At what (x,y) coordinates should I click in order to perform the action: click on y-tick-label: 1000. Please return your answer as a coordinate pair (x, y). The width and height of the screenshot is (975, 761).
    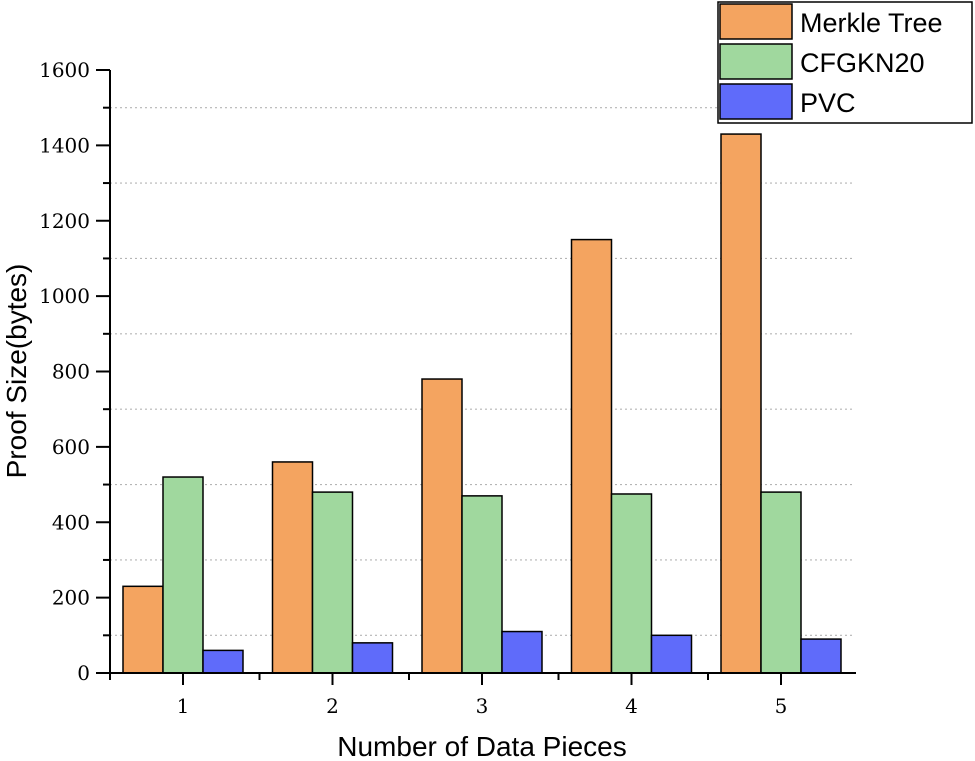
    Looking at the image, I should click on (64, 296).